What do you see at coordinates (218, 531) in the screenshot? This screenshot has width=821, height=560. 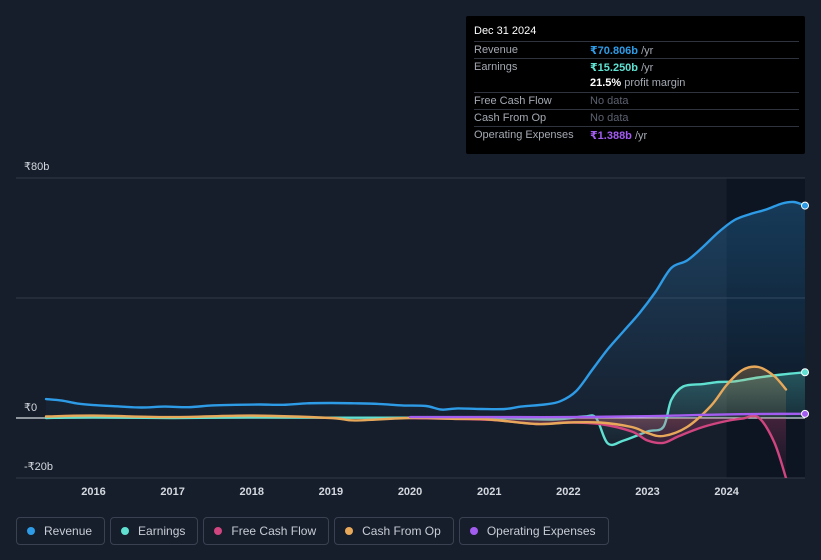 I see `free-cash-flow-dot-icon` at bounding box center [218, 531].